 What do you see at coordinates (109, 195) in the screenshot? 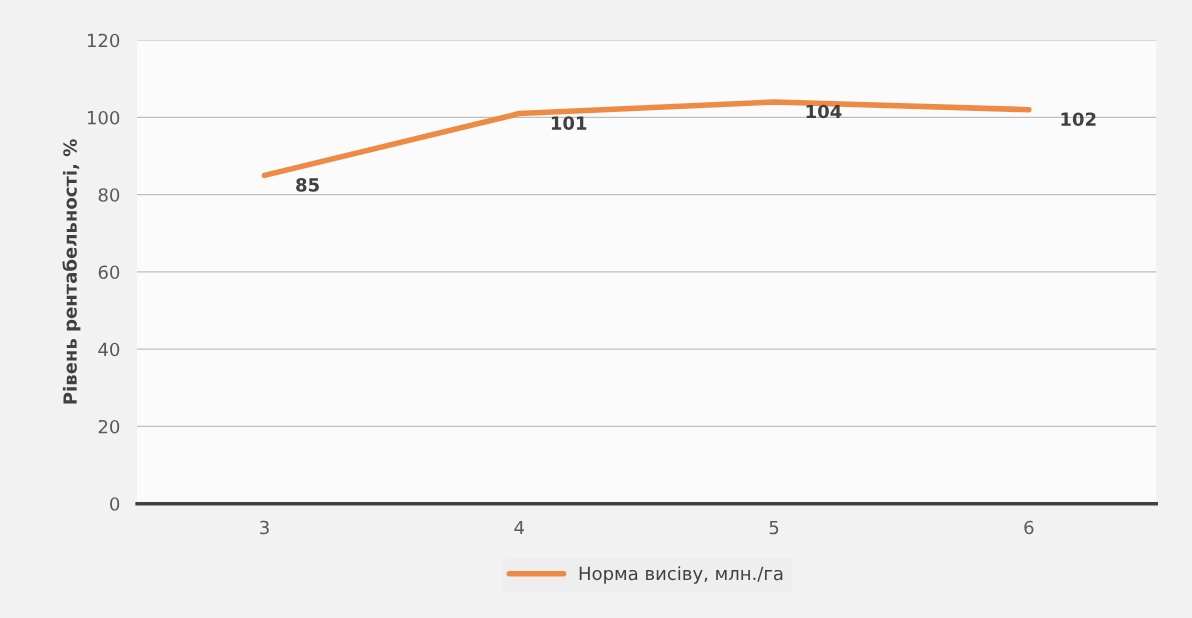
I see `y-tick-label: 80` at bounding box center [109, 195].